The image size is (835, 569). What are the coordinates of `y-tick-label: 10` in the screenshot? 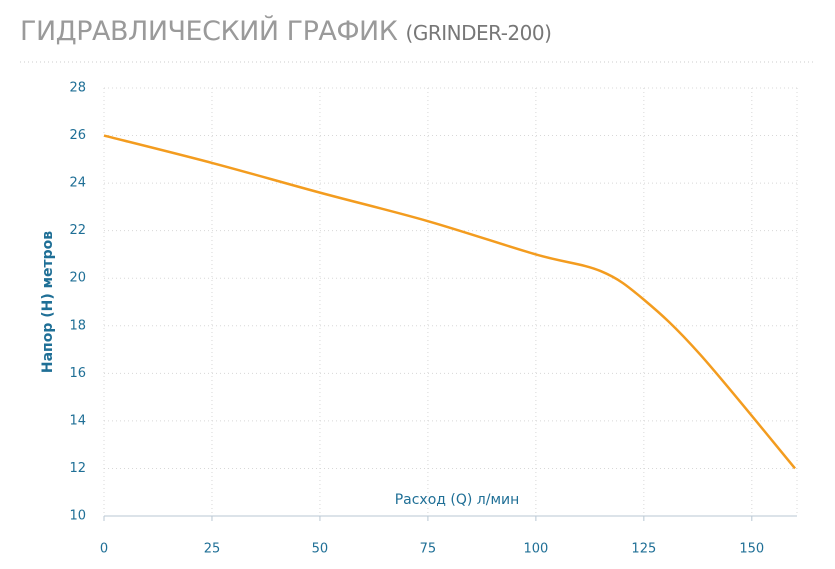 It's located at (77, 516).